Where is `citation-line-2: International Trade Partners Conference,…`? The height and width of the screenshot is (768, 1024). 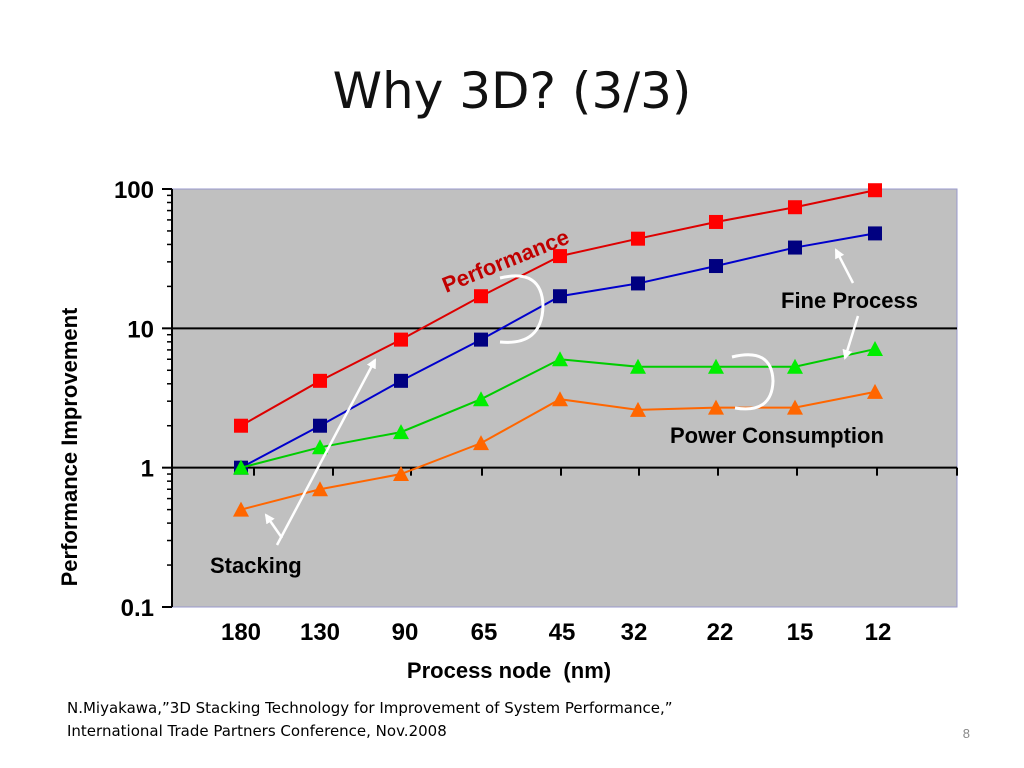
citation-line-2: International Trade Partners Conference,… is located at coordinates (257, 731).